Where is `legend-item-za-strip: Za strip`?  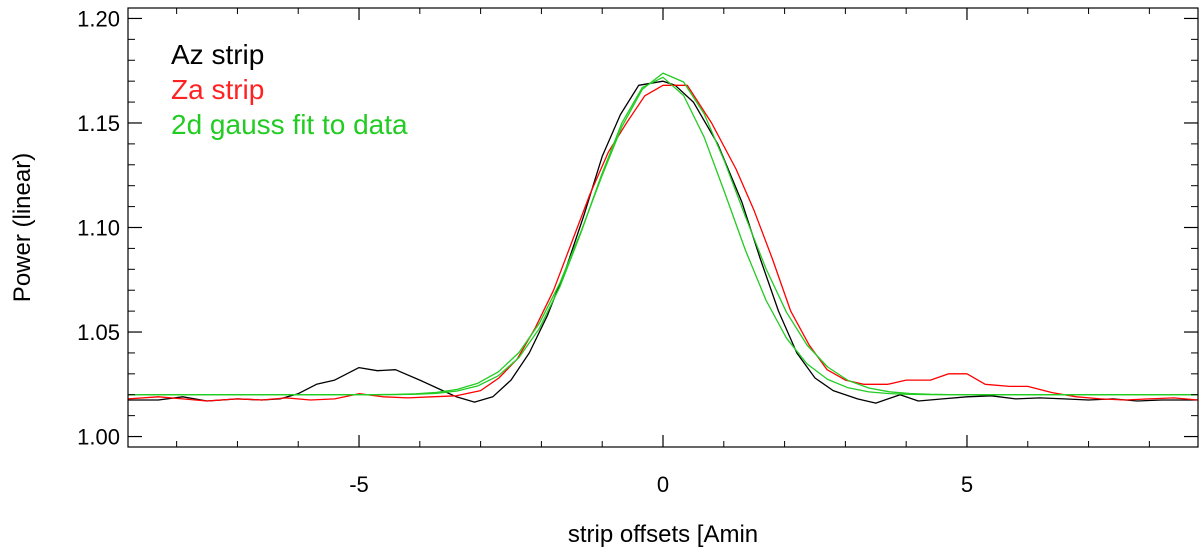
legend-item-za-strip: Za strip is located at coordinates (217, 89).